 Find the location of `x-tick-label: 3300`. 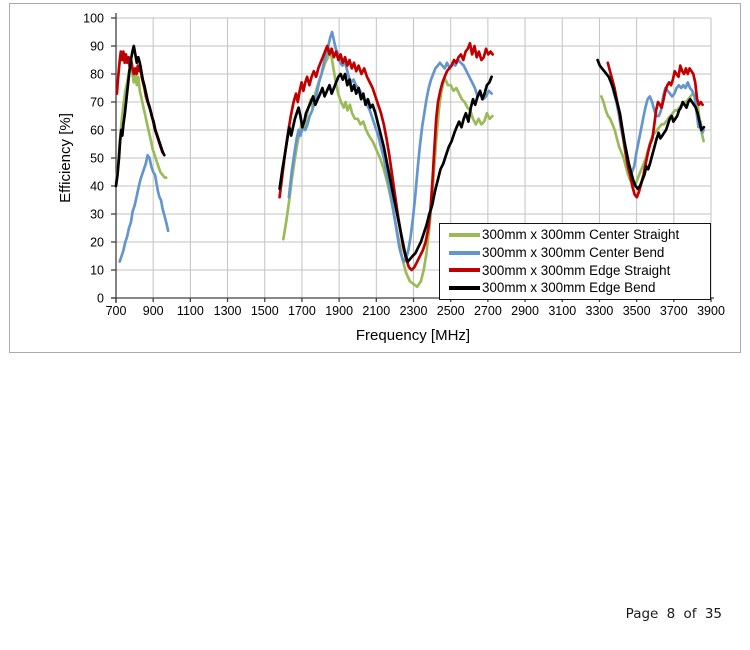

x-tick-label: 3300 is located at coordinates (600, 311).